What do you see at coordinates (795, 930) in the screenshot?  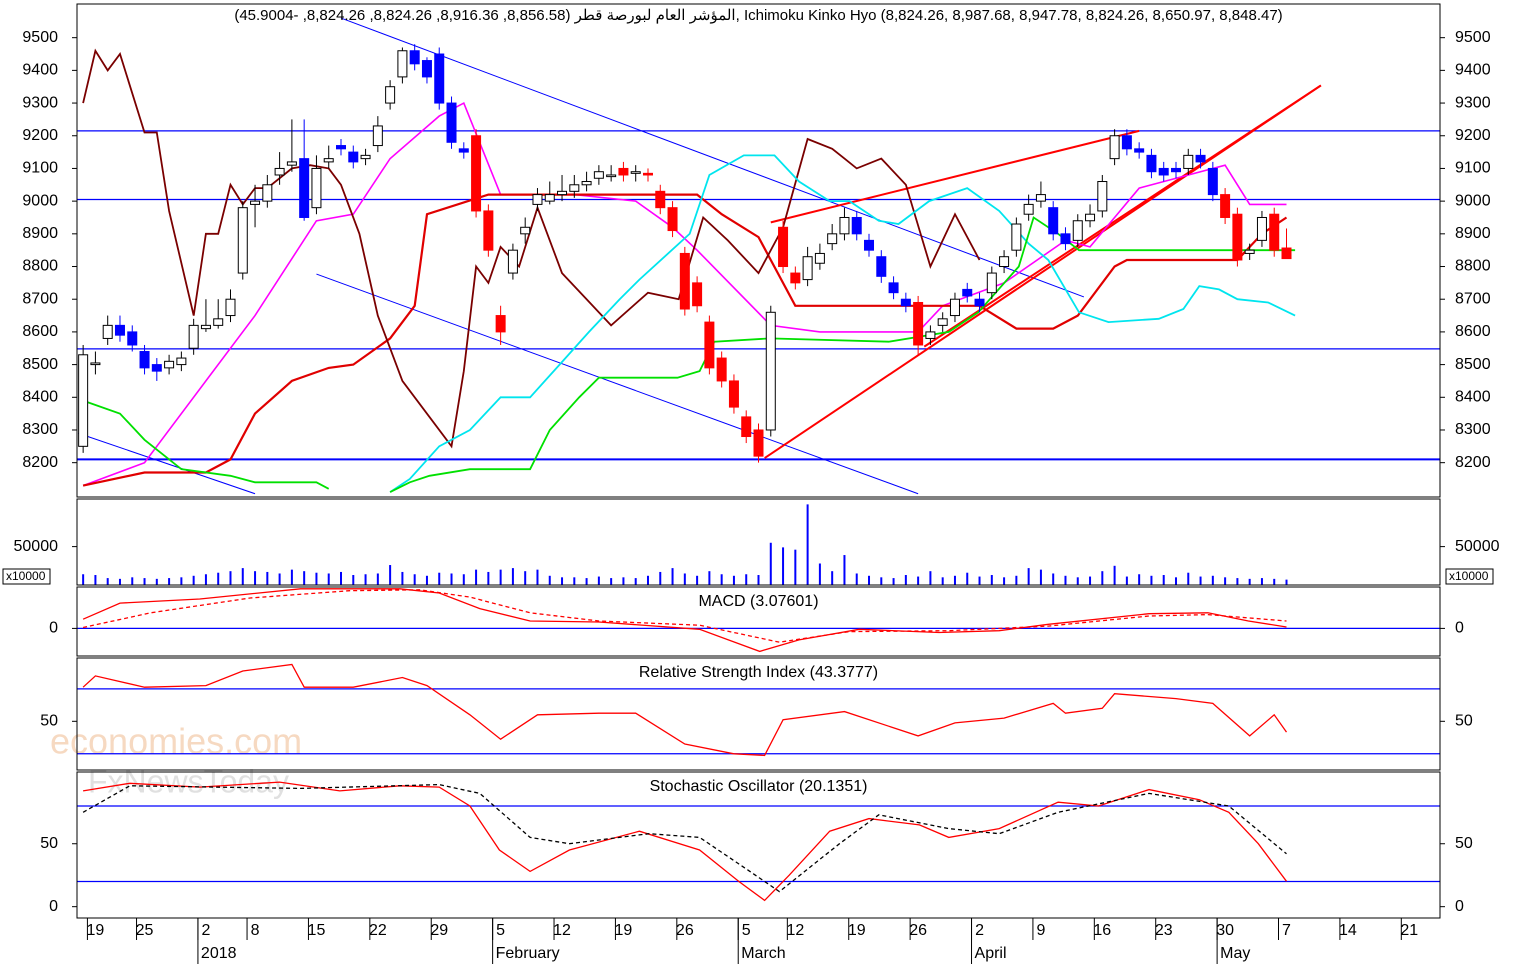 I see `x-tick-label: 12` at bounding box center [795, 930].